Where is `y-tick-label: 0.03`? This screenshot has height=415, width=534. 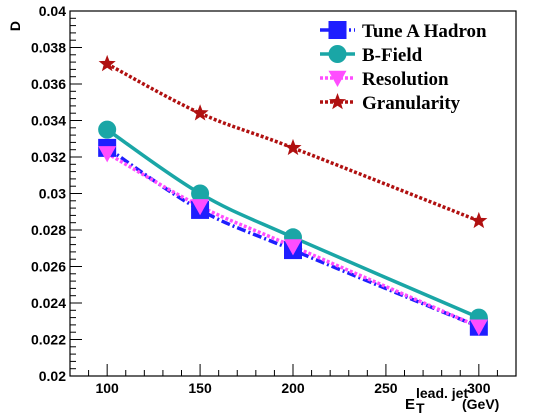
y-tick-label: 0.03 is located at coordinates (52, 194).